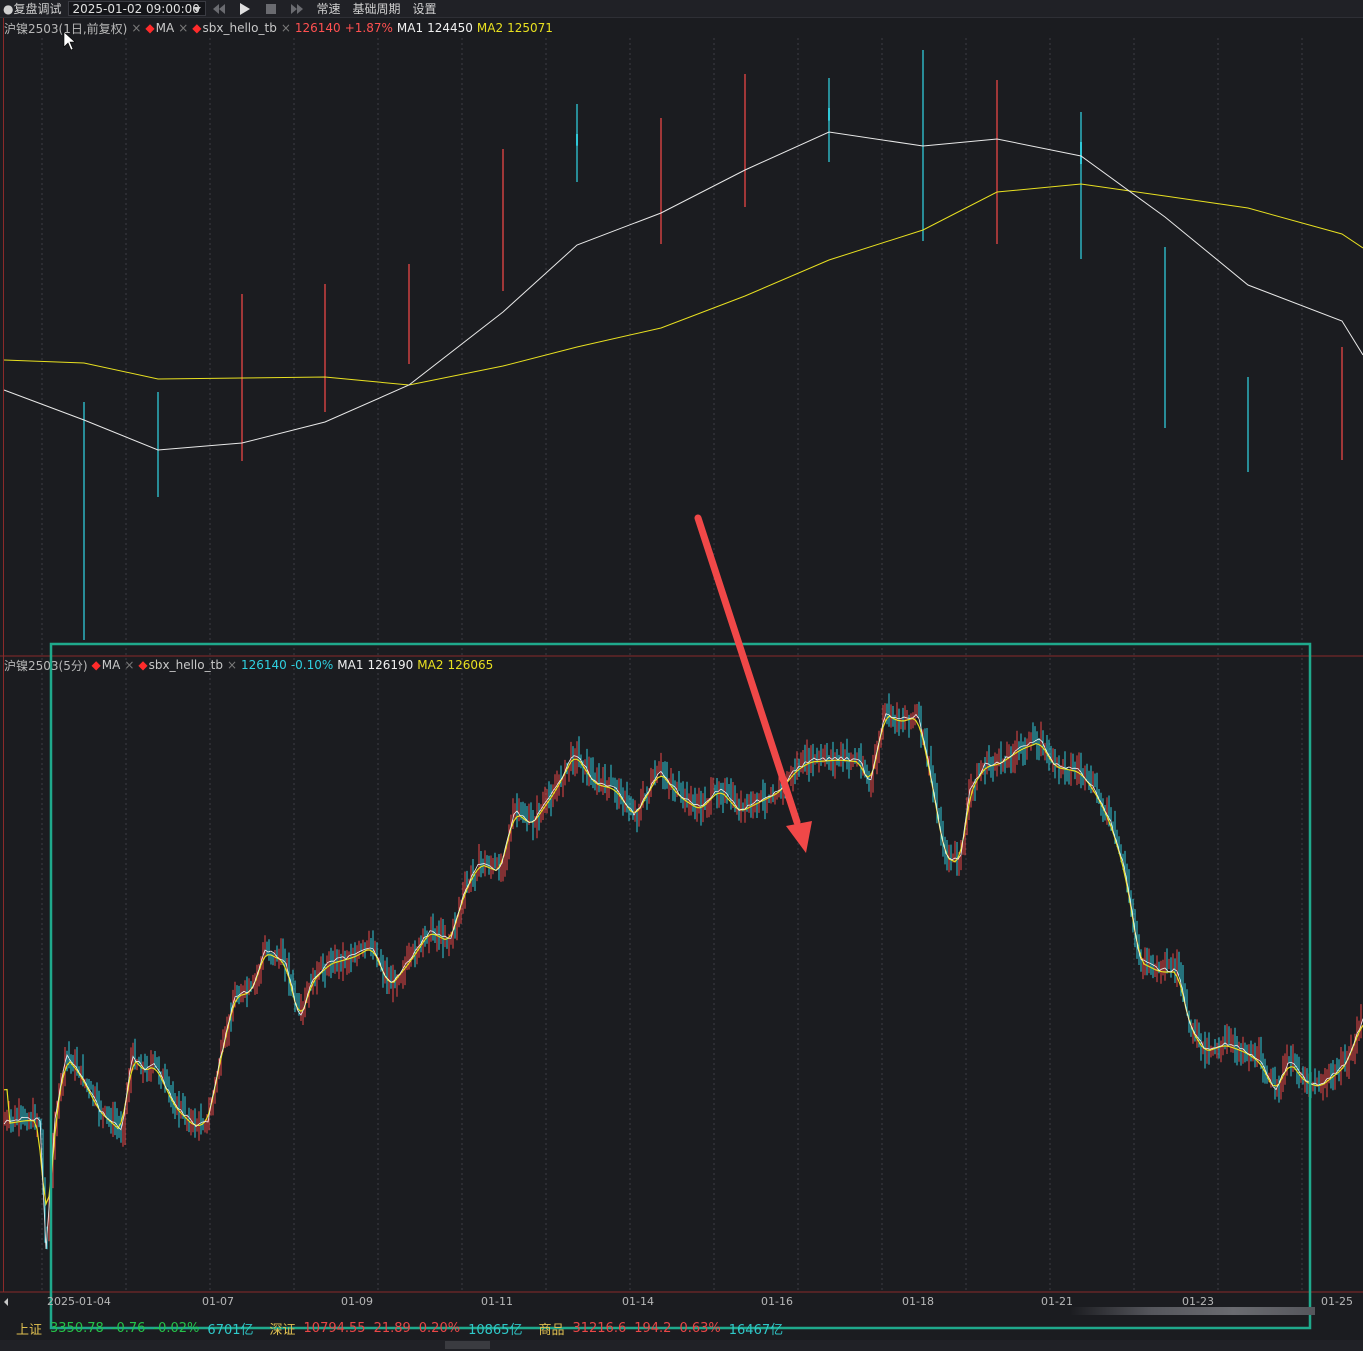 This screenshot has width=1363, height=1351. What do you see at coordinates (918, 1301) in the screenshot?
I see `x-axis-label: 01-18` at bounding box center [918, 1301].